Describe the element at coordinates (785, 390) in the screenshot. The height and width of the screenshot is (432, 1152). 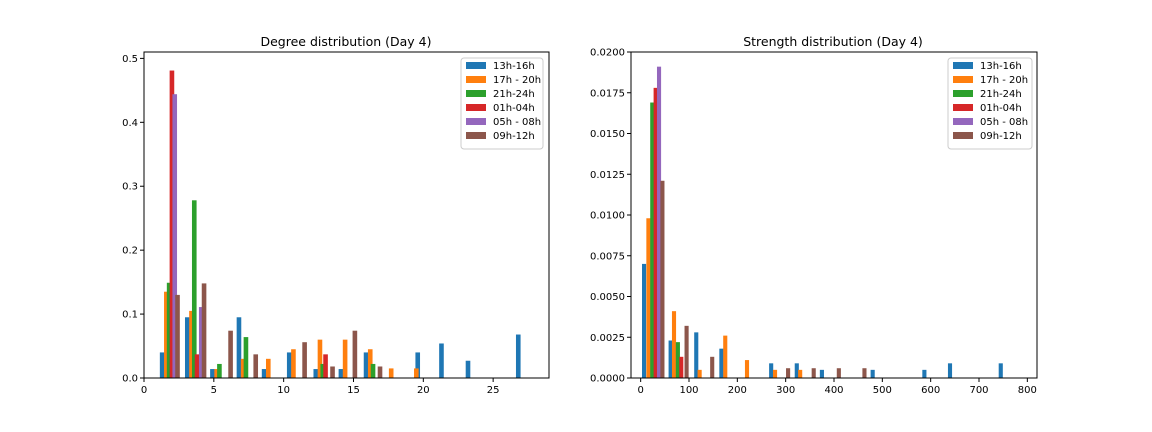
I see `x-tick-label: 300` at that location.